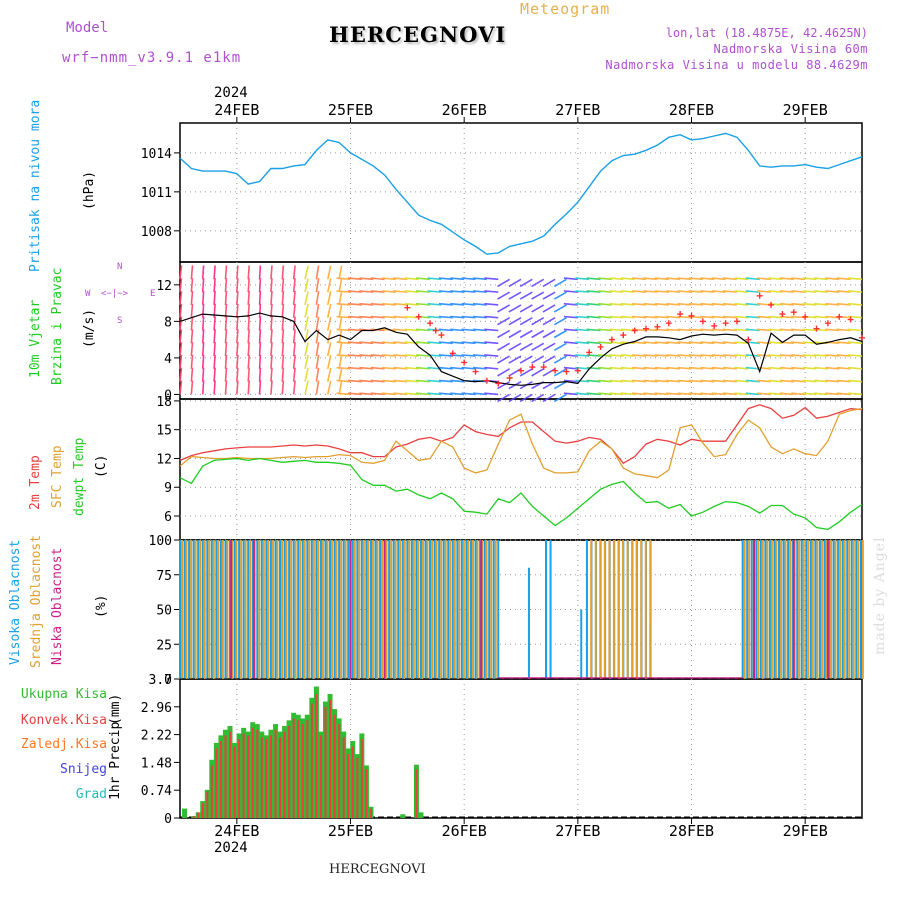  I want to click on year-label-top: 2024, so click(231, 93).